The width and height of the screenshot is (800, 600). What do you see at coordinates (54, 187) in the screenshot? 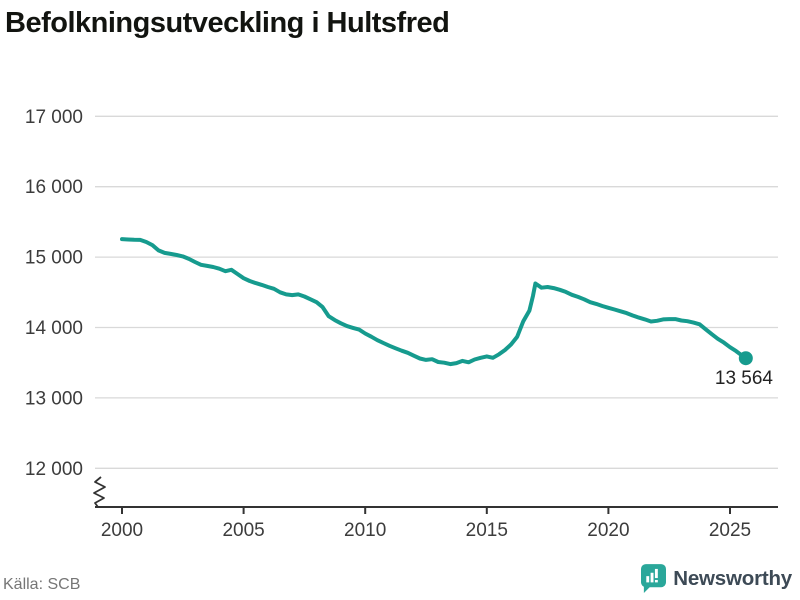
I see `y-tick-label: 16 000` at bounding box center [54, 187].